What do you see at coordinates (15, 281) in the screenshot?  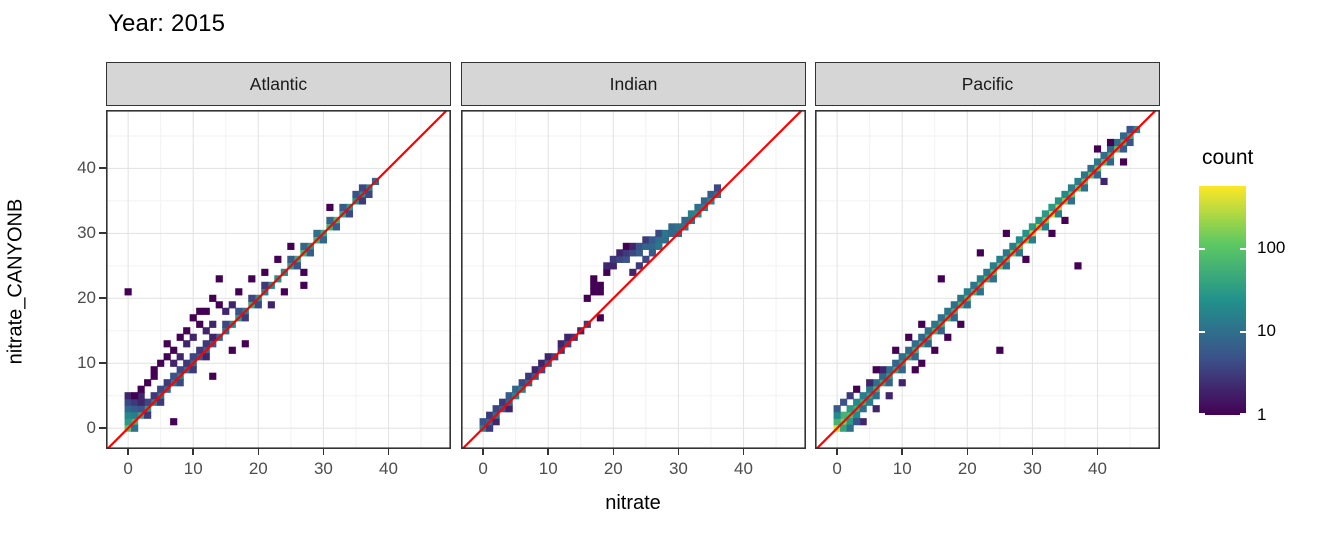 I see `y-axis-title: nitrate_CANYONB` at bounding box center [15, 281].